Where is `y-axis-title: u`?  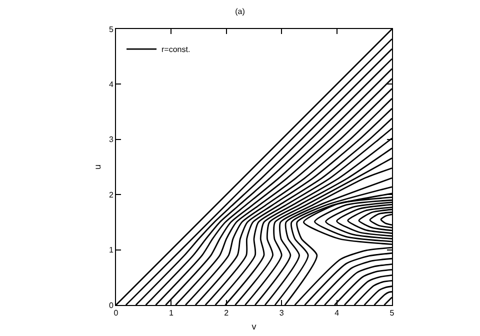
y-axis-title: u is located at coordinates (97, 167).